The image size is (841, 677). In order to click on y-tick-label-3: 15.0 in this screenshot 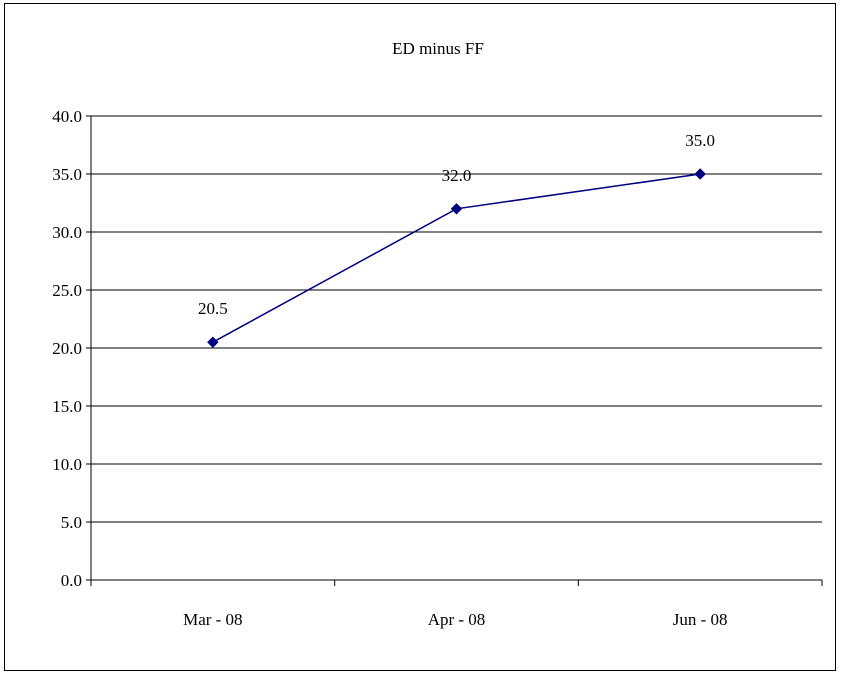, I will do `click(67, 406)`.